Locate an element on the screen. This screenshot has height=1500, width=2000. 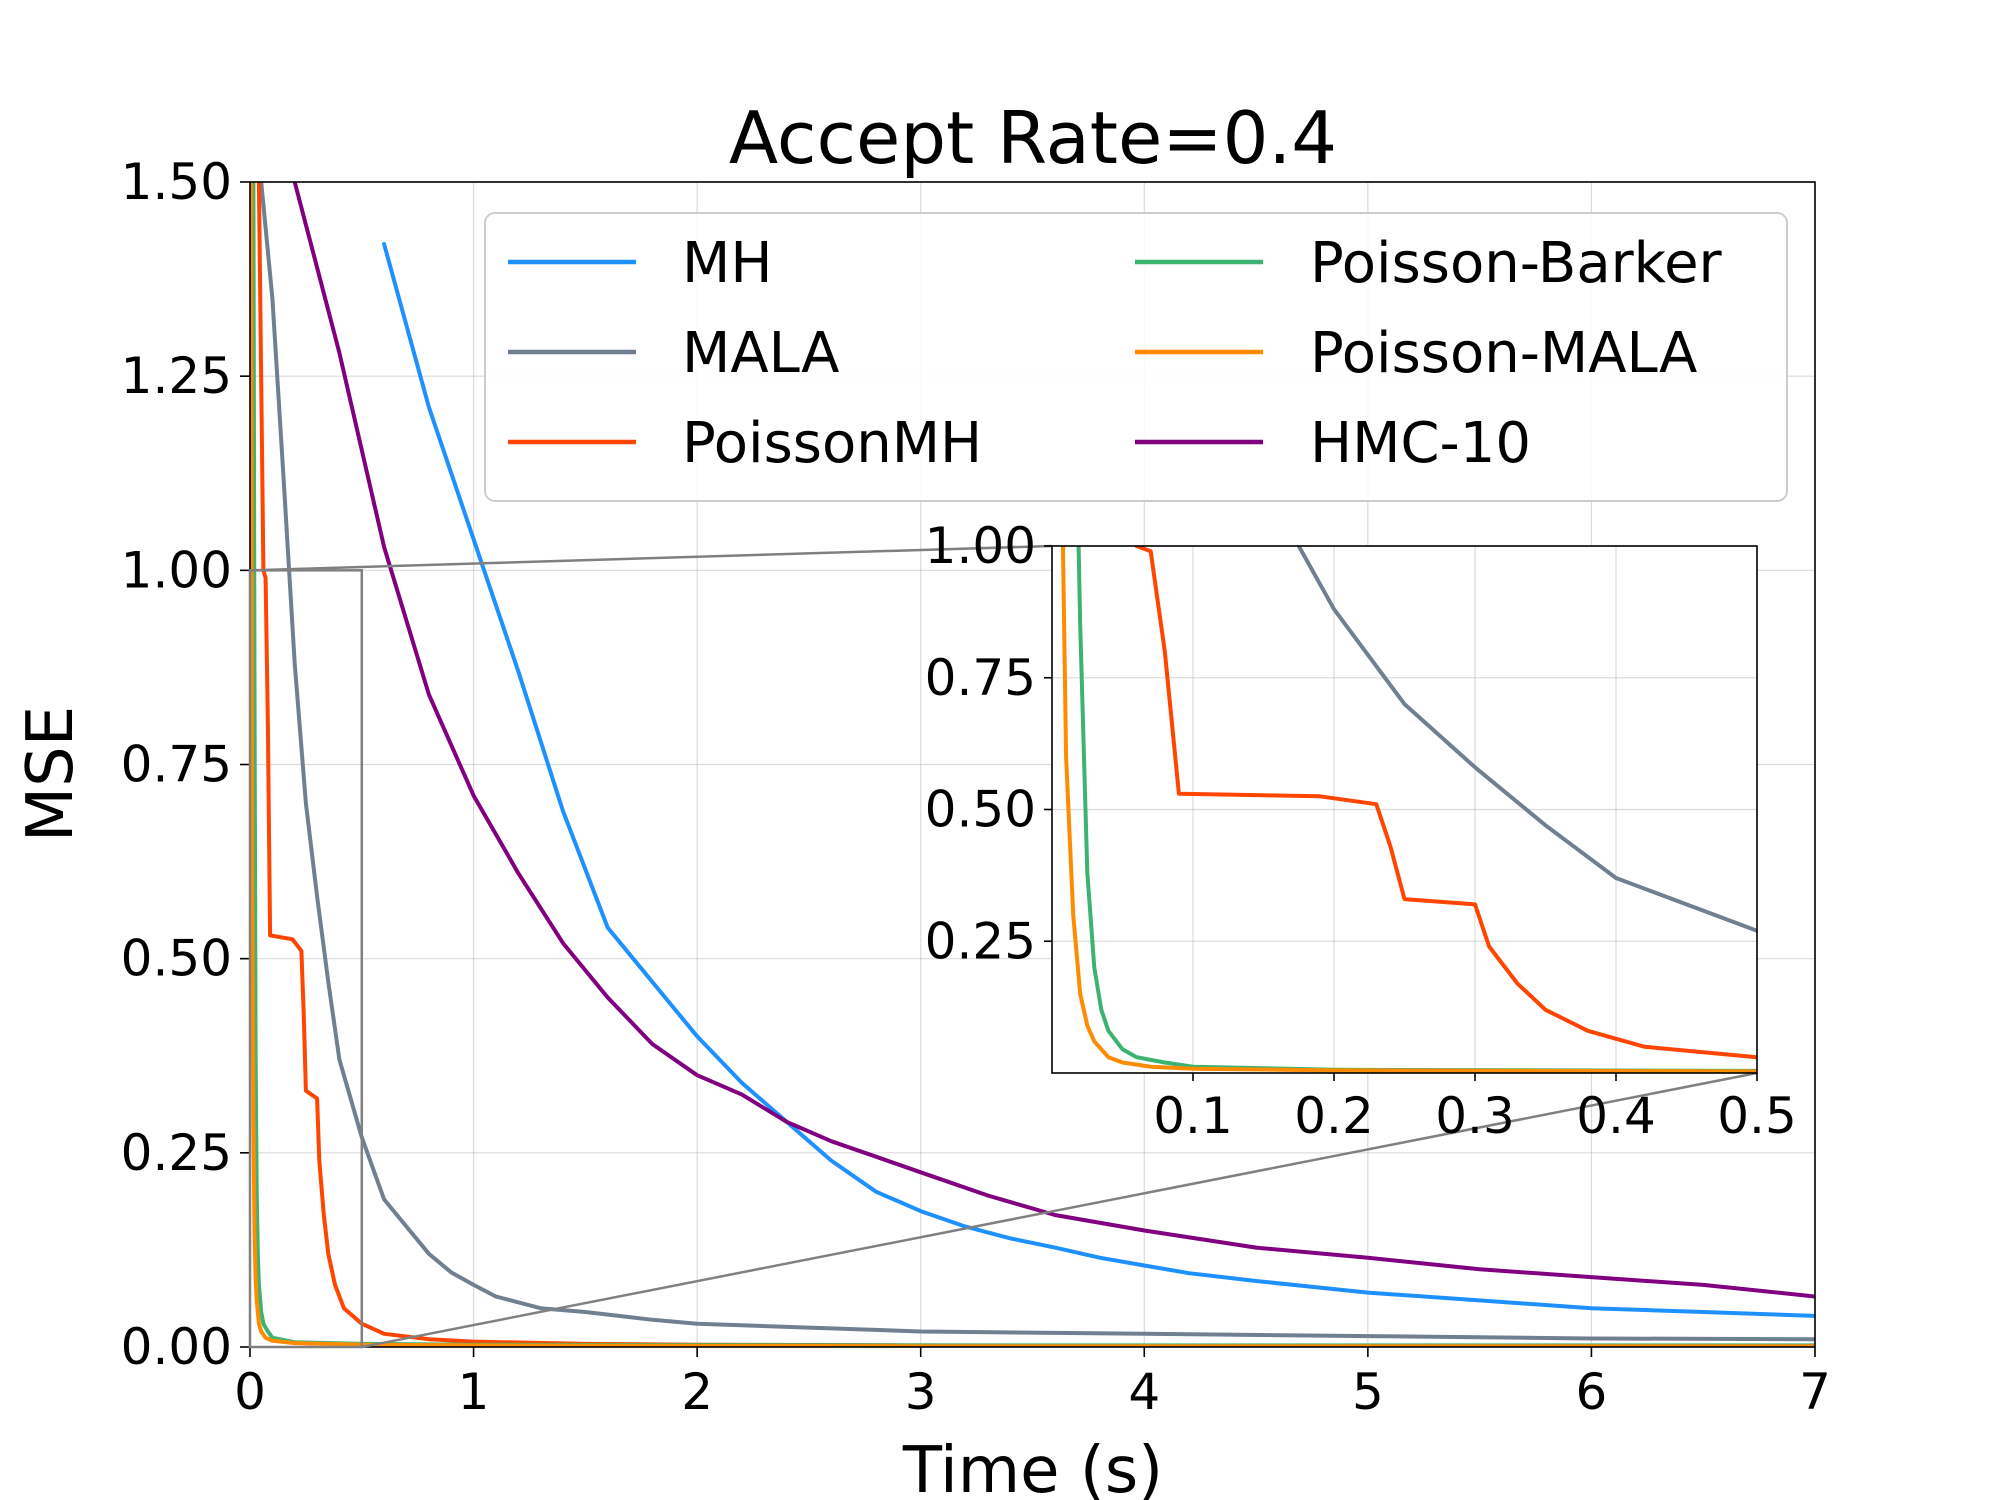
legend-label: MH is located at coordinates (727, 263).